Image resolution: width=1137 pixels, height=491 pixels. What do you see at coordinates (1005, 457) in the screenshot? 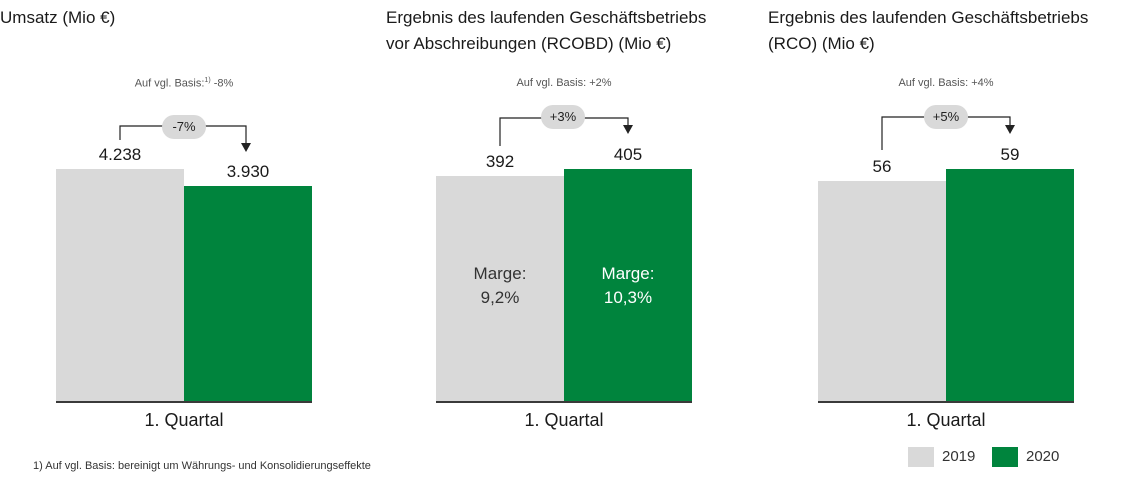
I see `legend-swatch-2020` at bounding box center [1005, 457].